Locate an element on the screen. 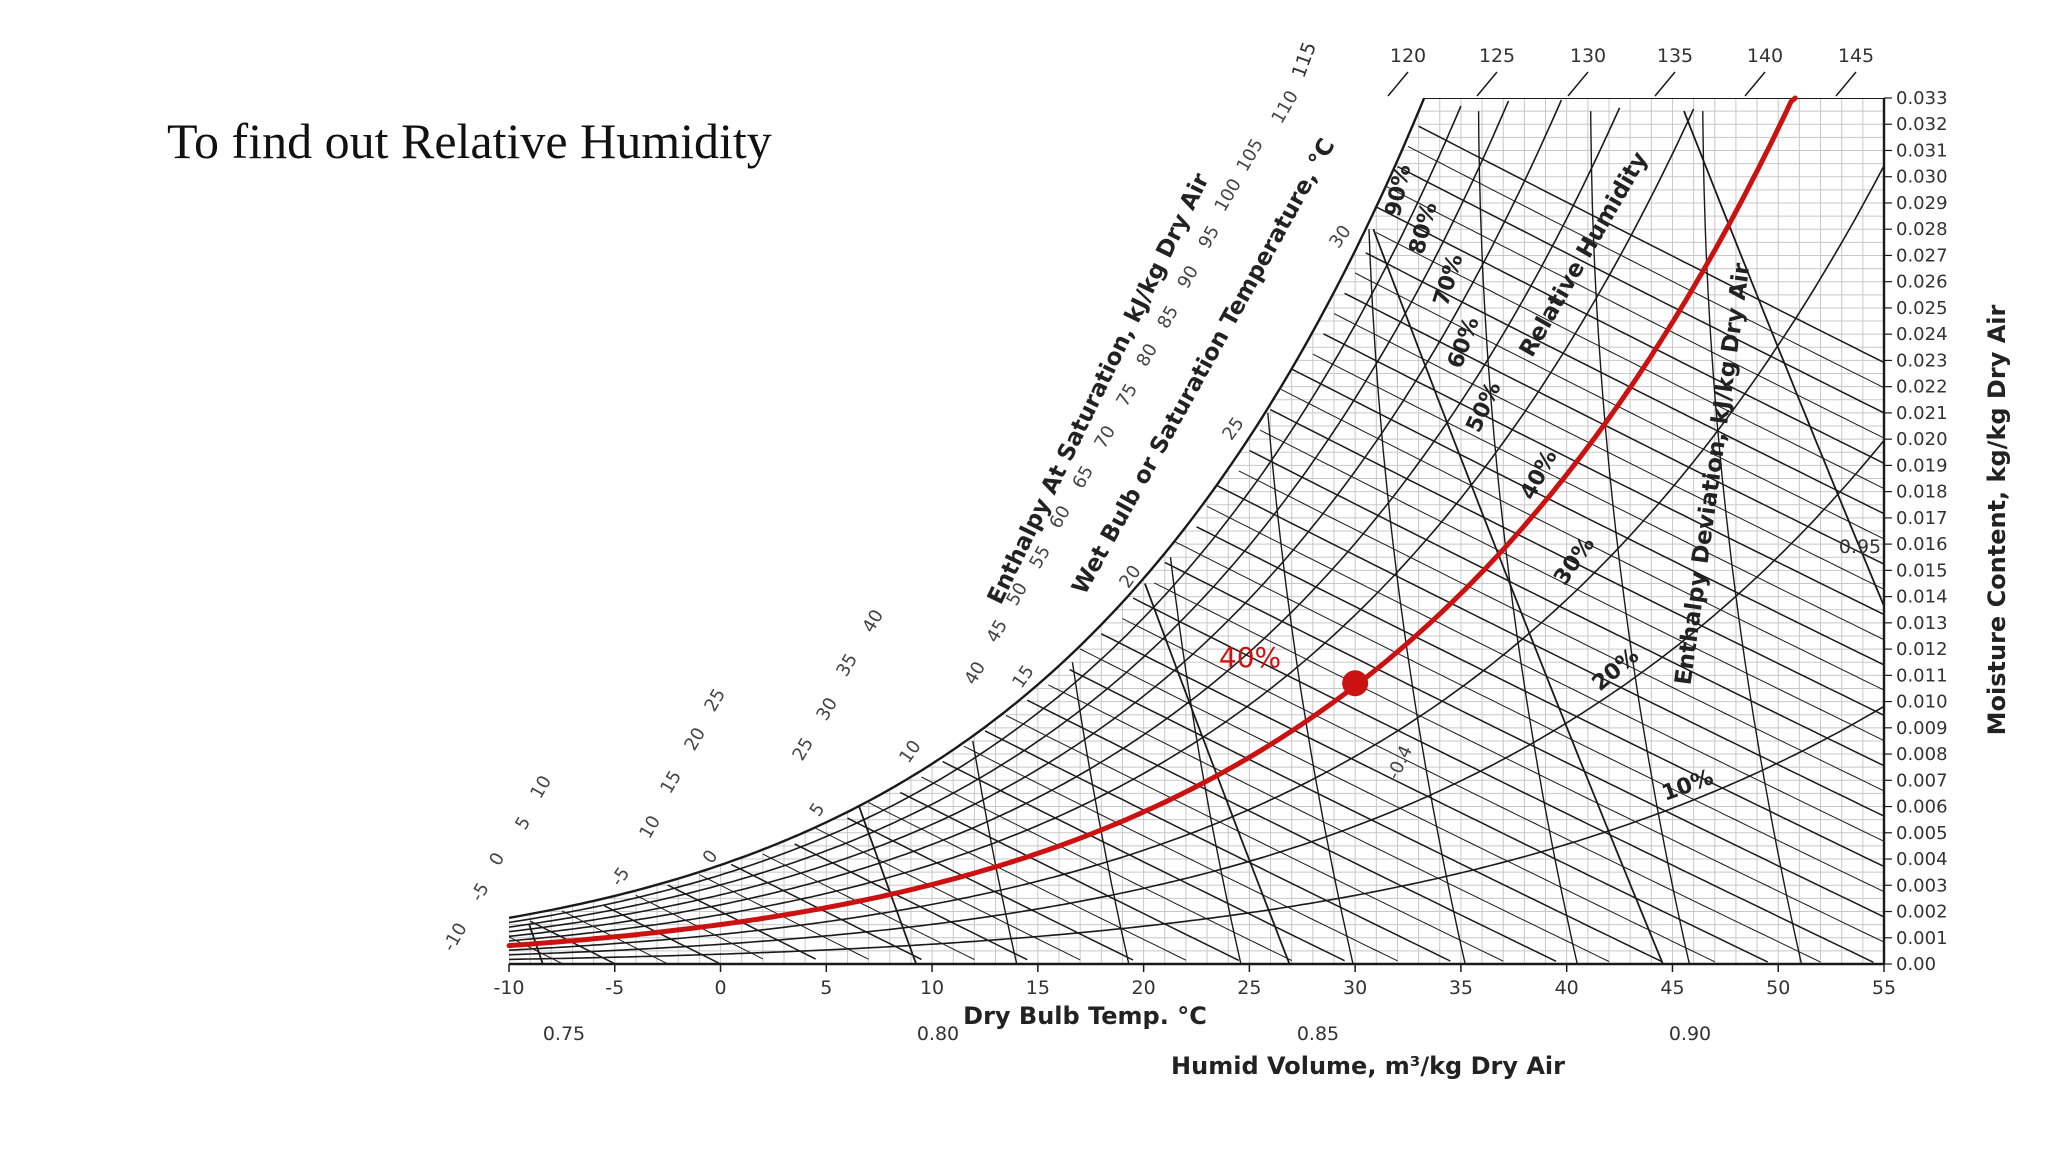 Image resolution: width=2048 pixels, height=1152 pixels. y-tick-label: 0.009 is located at coordinates (1922, 728).